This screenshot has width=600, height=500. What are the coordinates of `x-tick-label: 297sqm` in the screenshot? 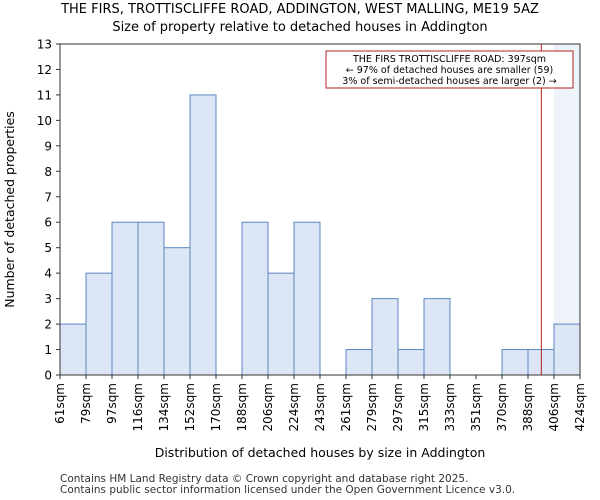 It's located at (398, 407).